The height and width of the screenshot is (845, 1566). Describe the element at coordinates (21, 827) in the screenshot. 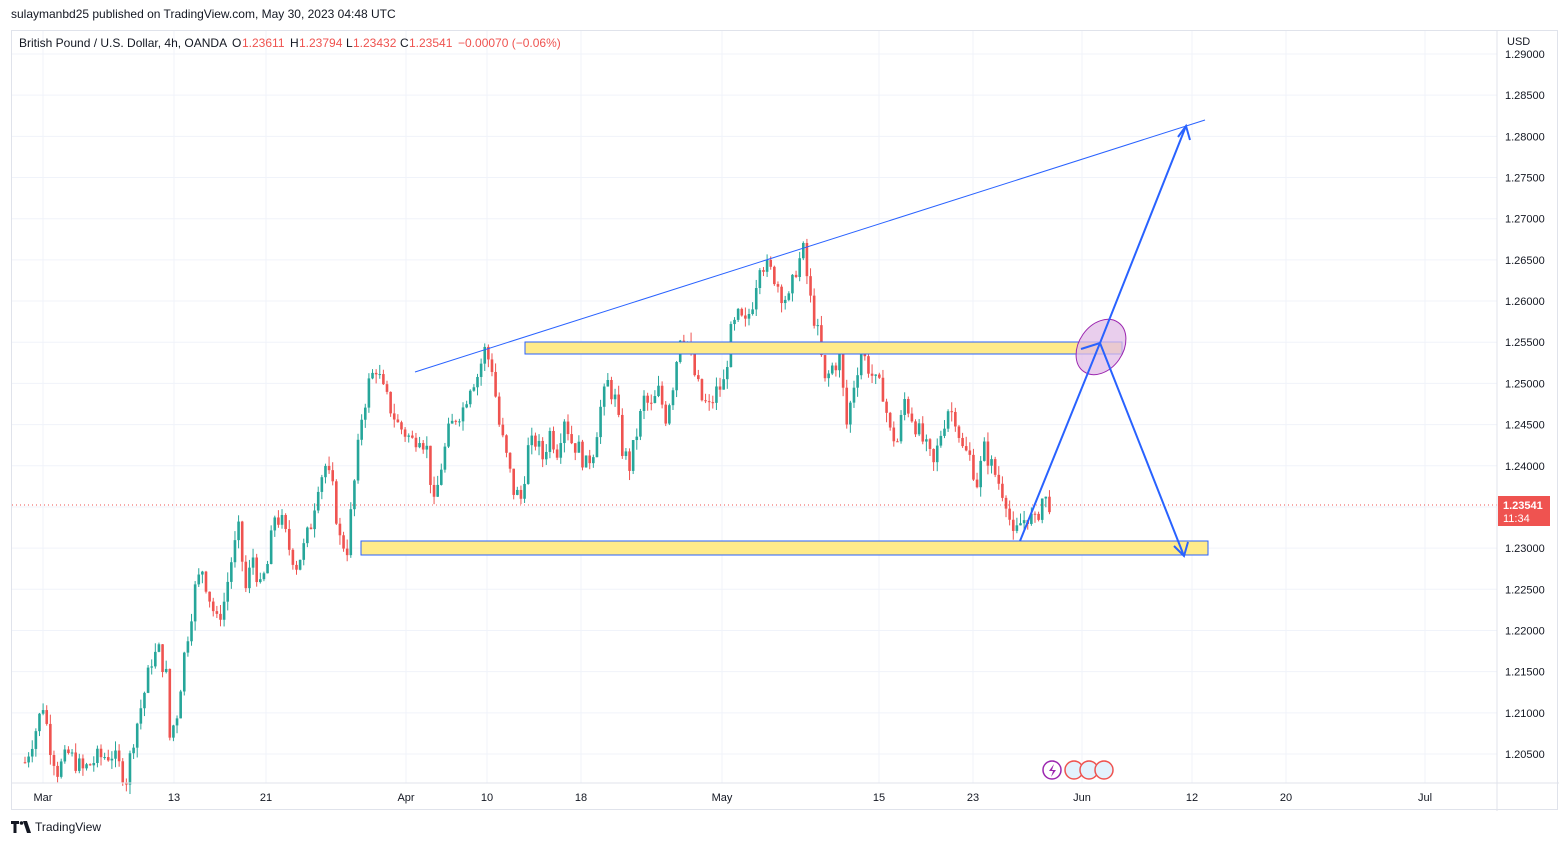

I see `tradingview-logo-icon` at that location.